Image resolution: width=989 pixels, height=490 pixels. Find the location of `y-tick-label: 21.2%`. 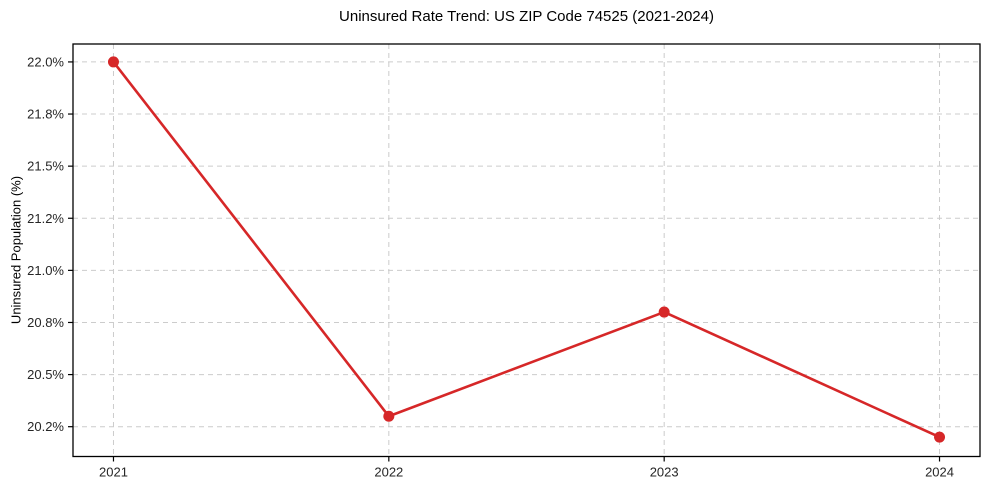

y-tick-label: 21.2% is located at coordinates (45, 218).